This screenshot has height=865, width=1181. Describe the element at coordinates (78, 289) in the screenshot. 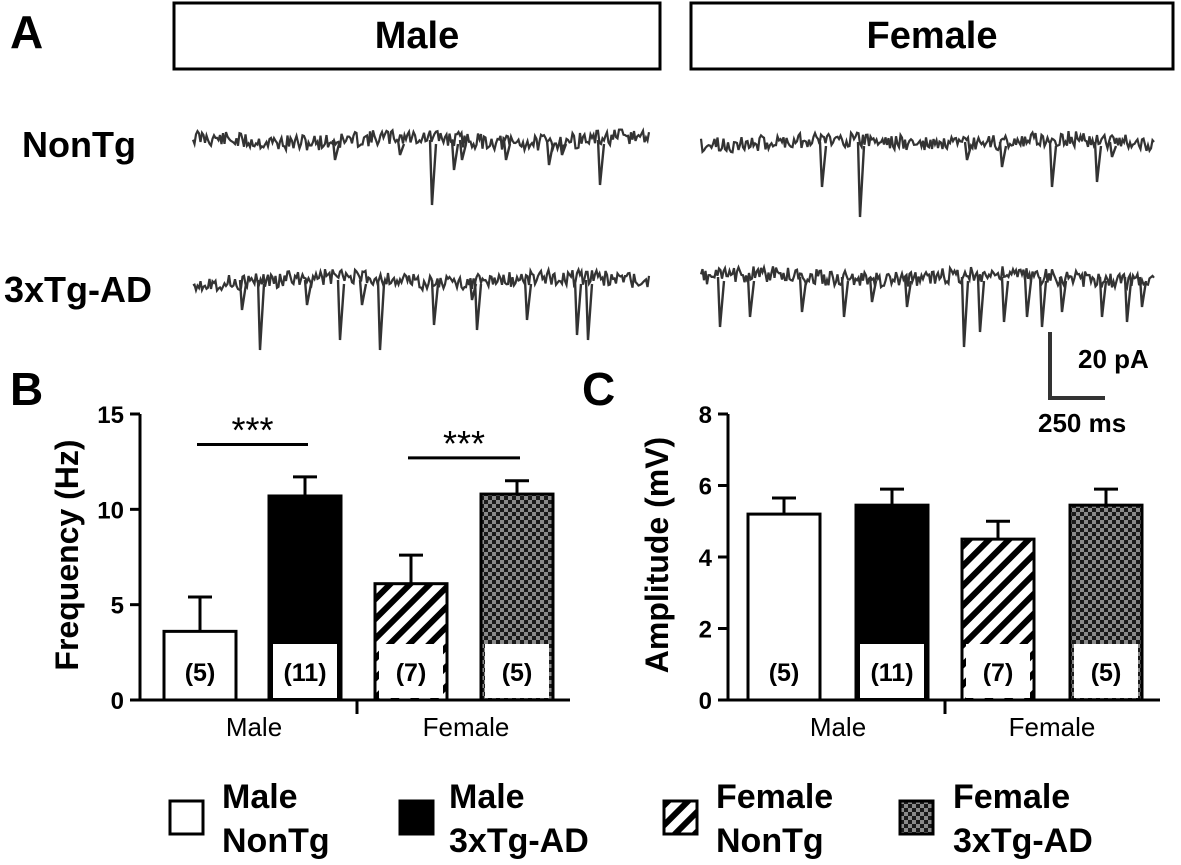

I see `row-label-3xtg: 3xTg-AD` at that location.